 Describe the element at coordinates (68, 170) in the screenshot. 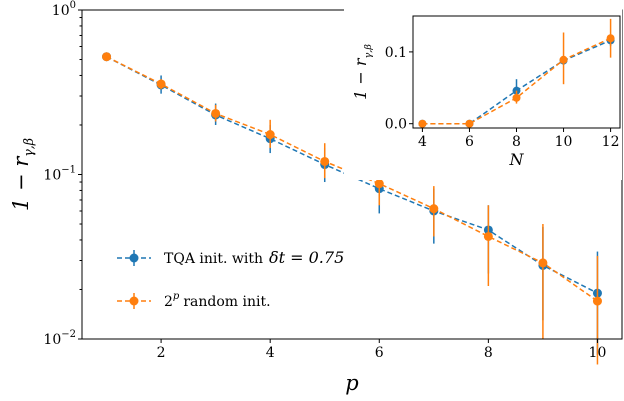

I see `y-tick-exponent: −1` at that location.